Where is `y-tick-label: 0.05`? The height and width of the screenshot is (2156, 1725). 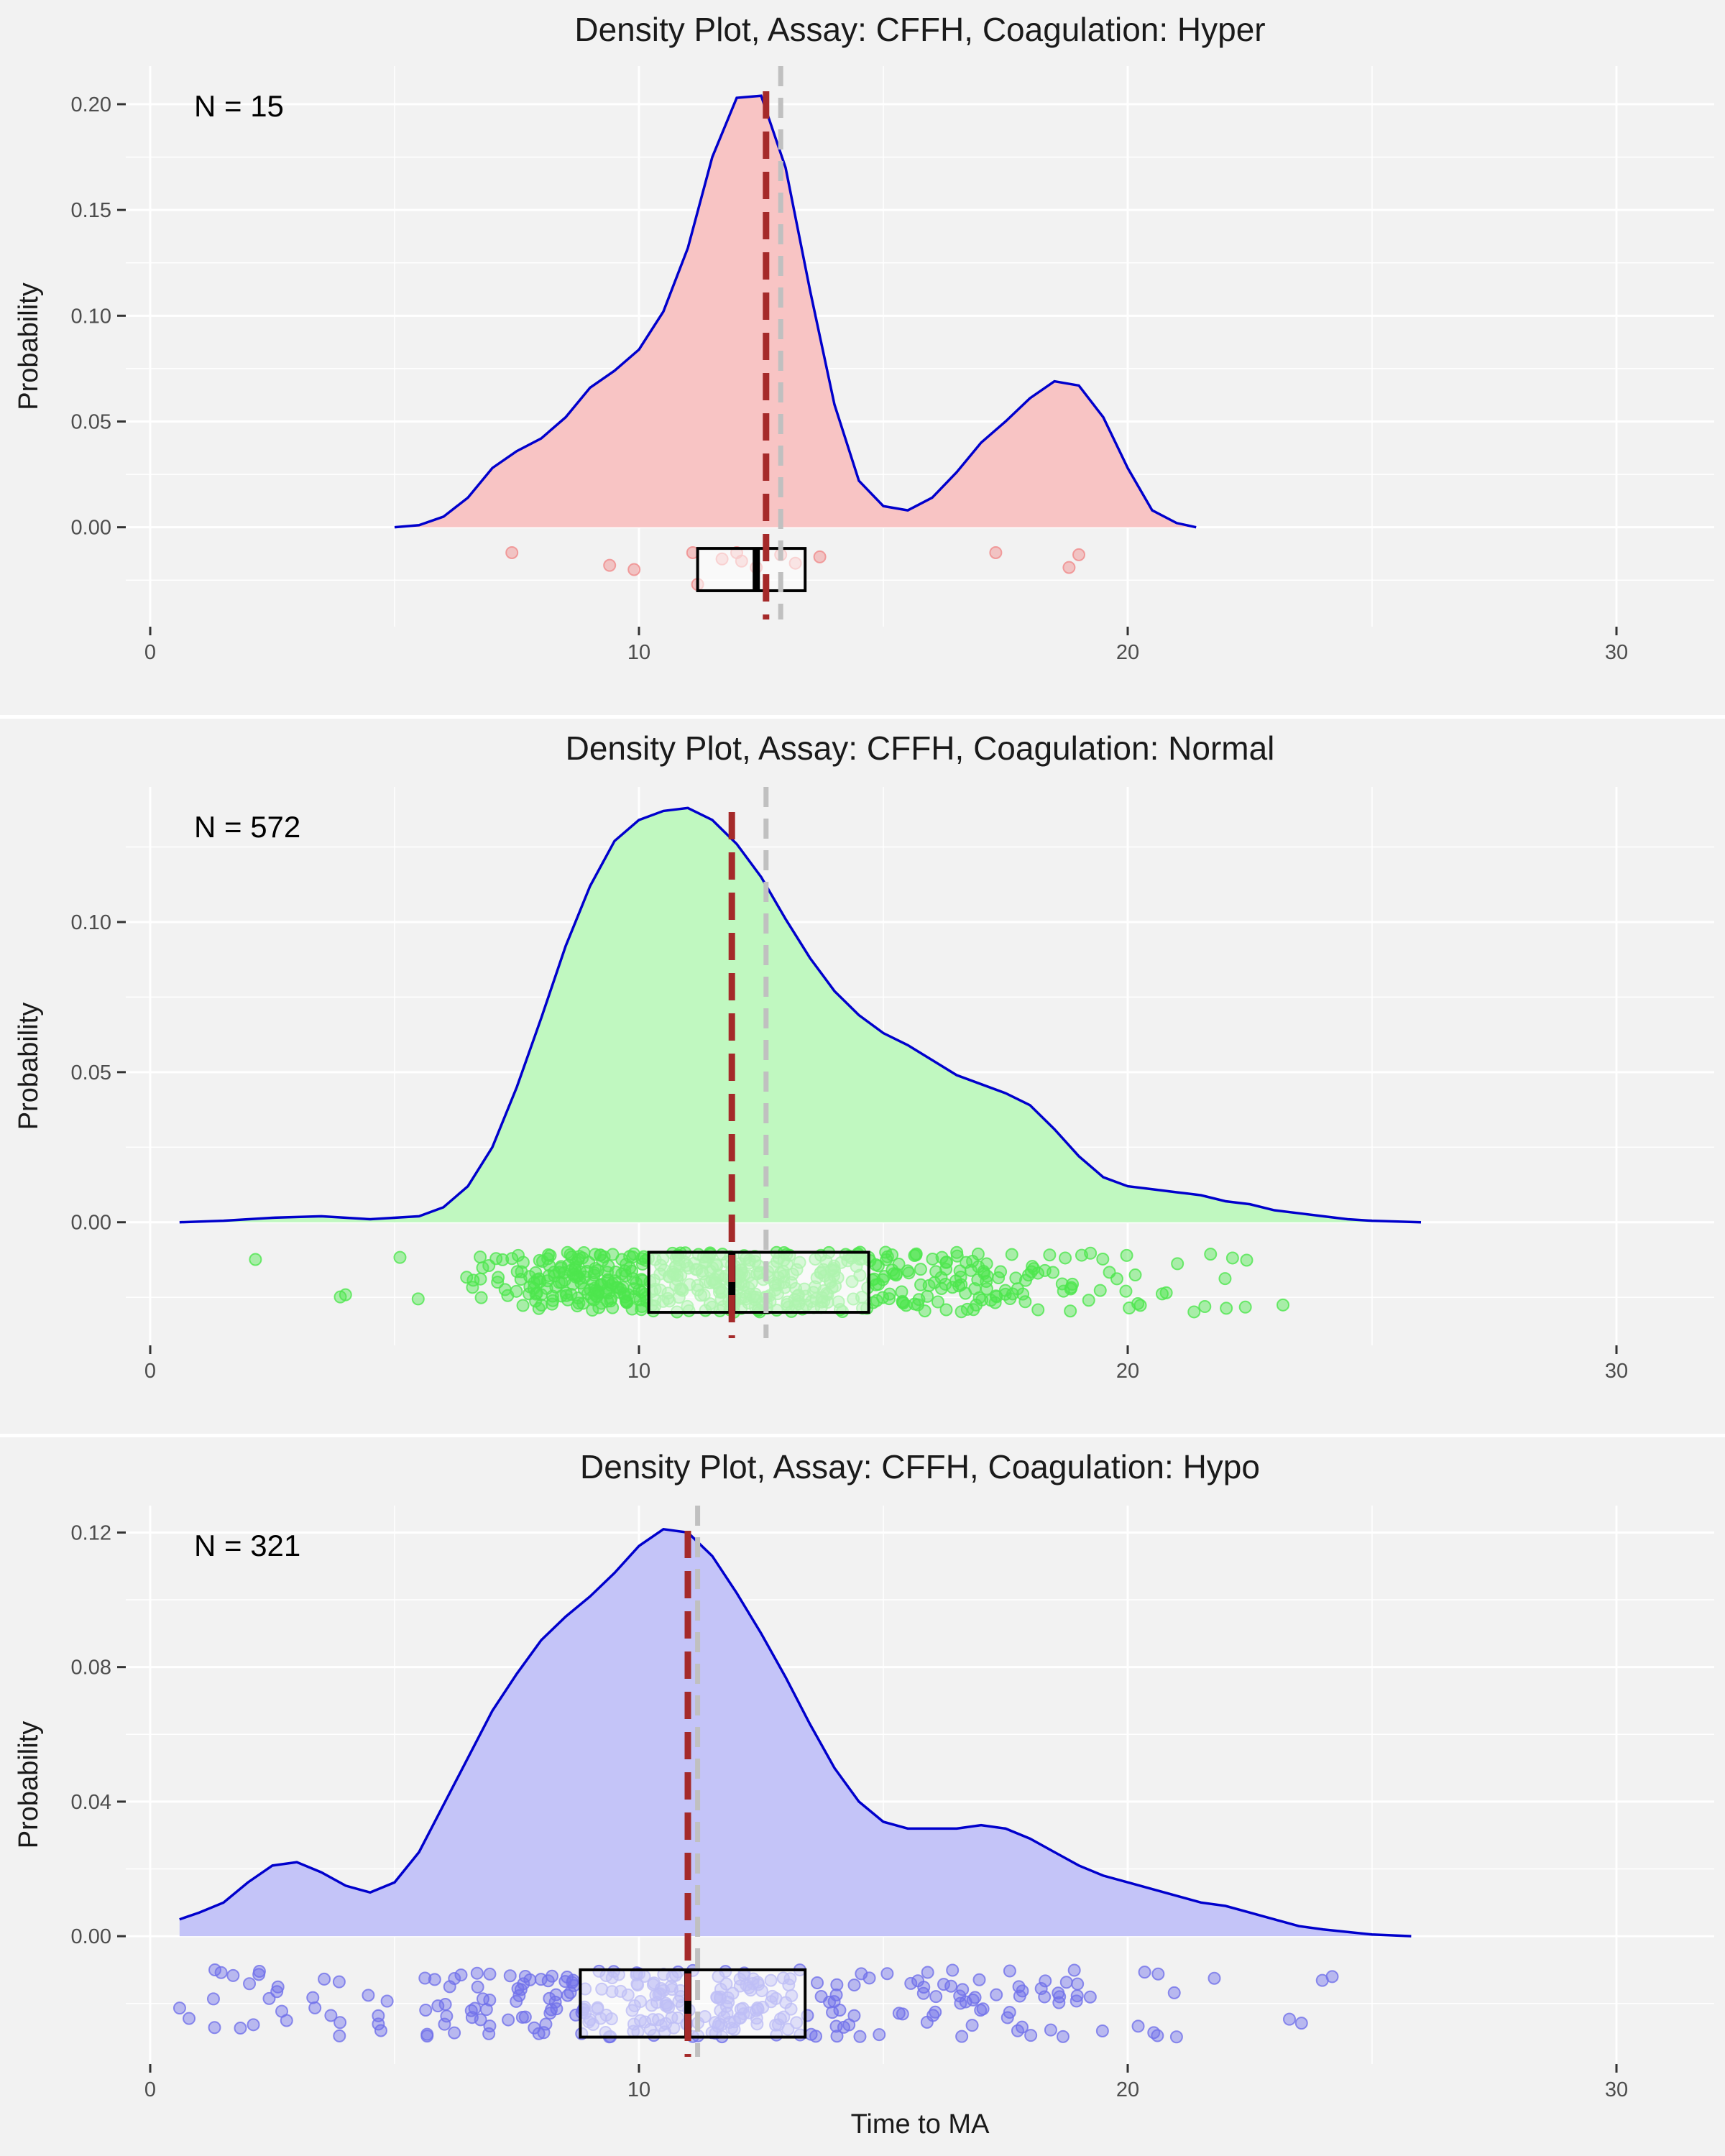
y-tick-label: 0.05 is located at coordinates (91, 1073).